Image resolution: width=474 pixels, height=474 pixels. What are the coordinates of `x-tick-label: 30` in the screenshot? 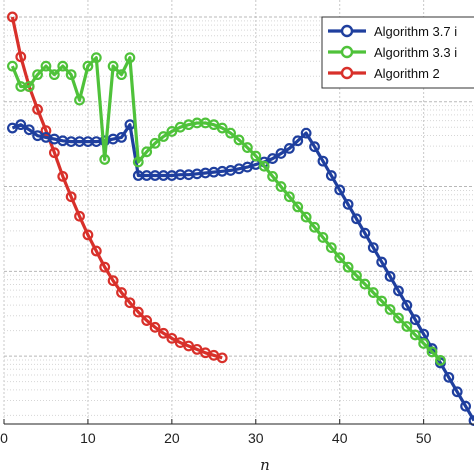 It's located at (256, 438).